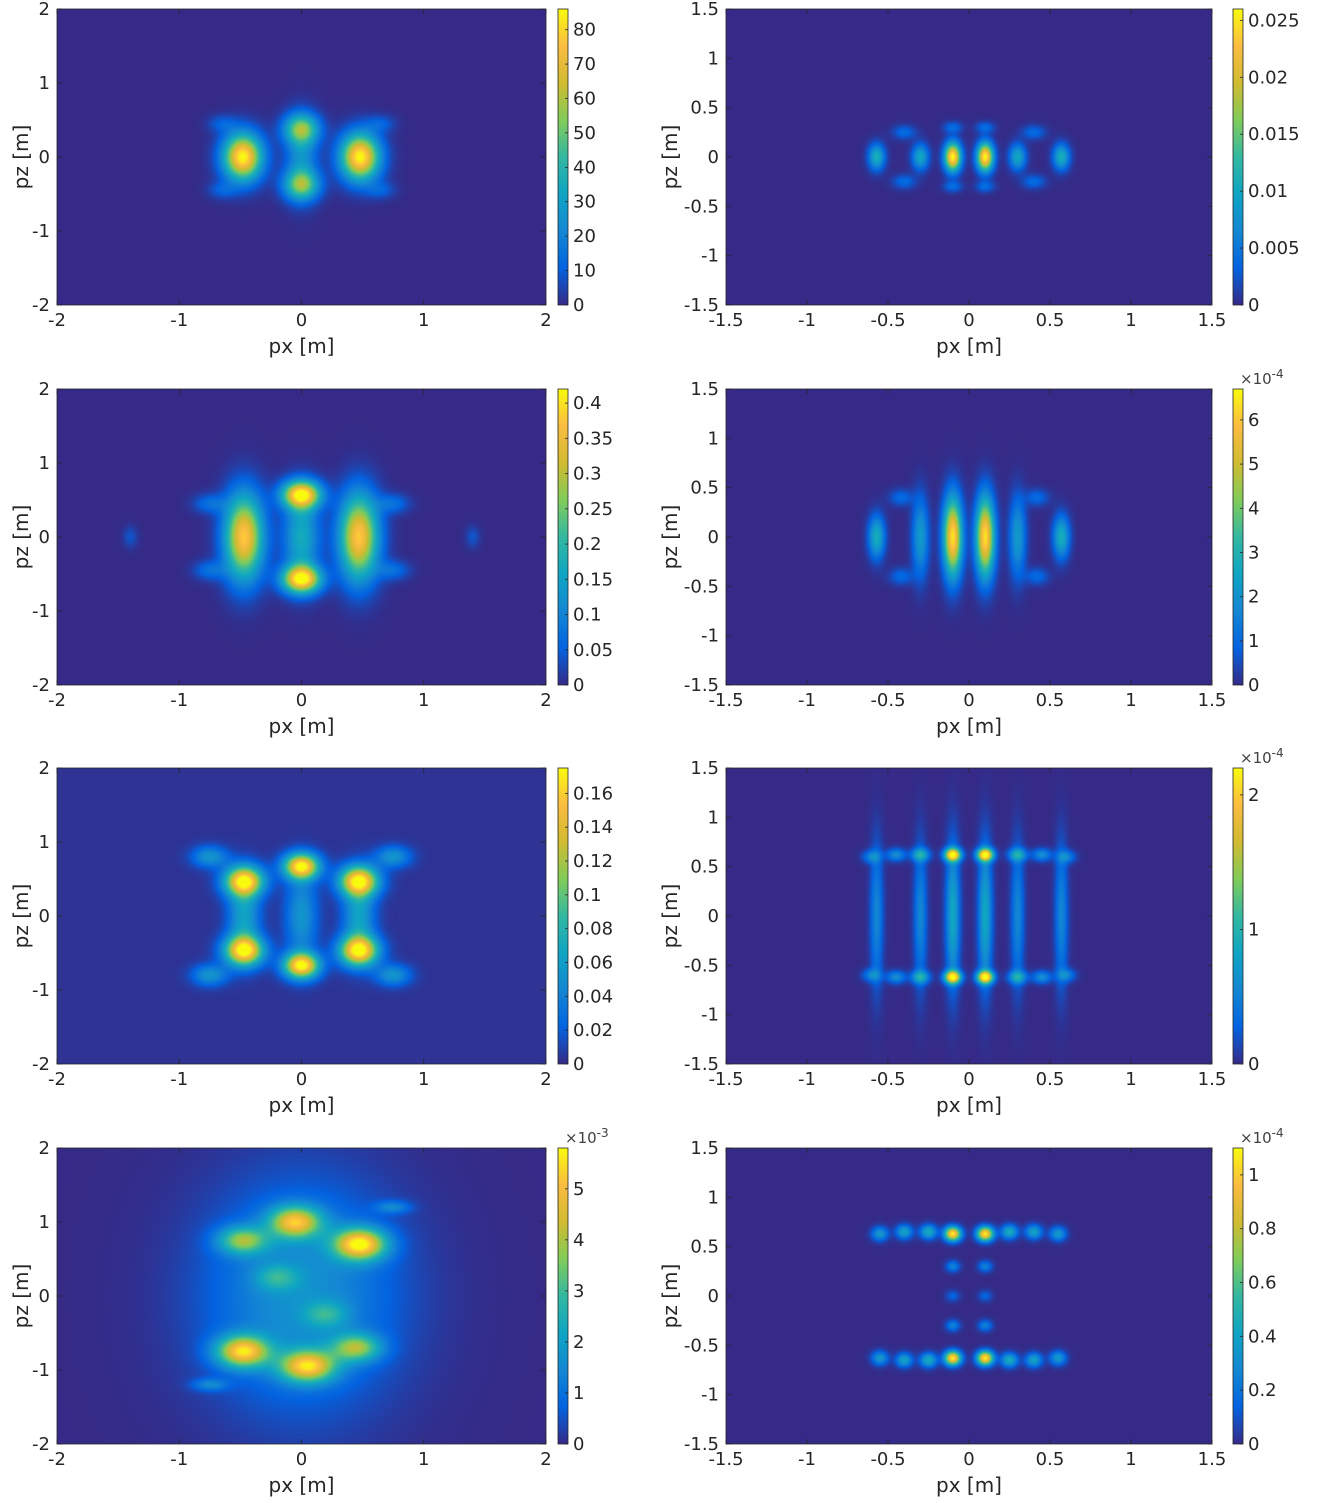 This screenshot has height=1503, width=1325. I want to click on colorbar-tick-label: 2, so click(578, 1342).